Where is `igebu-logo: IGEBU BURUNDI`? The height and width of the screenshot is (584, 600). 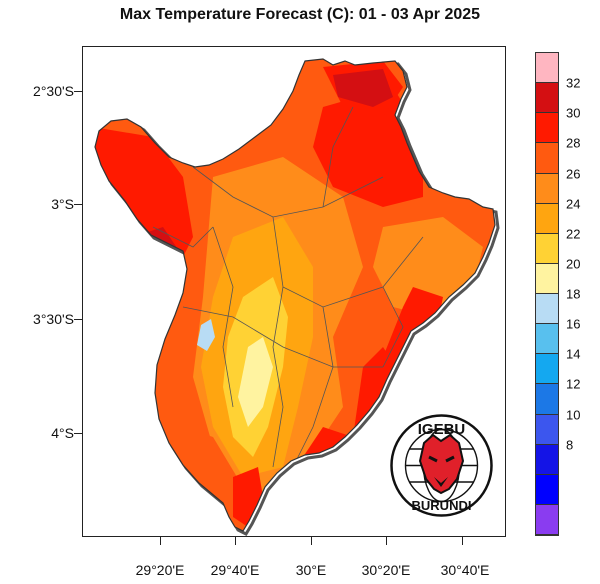 igebu-logo: IGEBU BURUNDI is located at coordinates (441, 465).